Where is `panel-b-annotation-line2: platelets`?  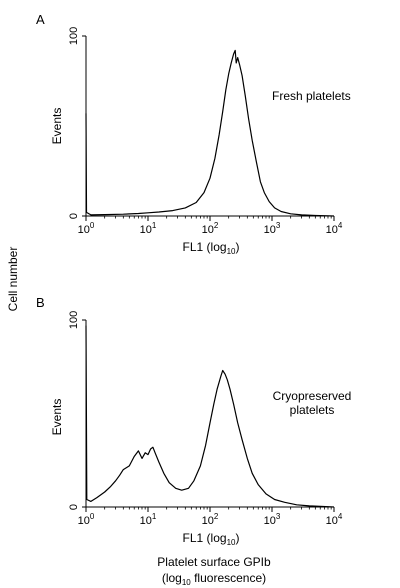 panel-b-annotation-line2: platelets is located at coordinates (312, 410).